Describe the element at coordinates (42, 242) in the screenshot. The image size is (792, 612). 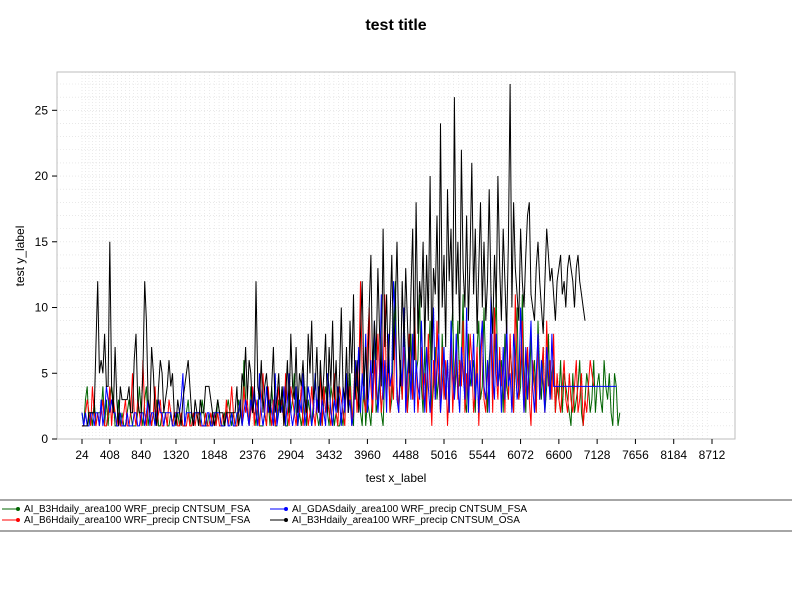
I see `y-tick-label: 15` at that location.